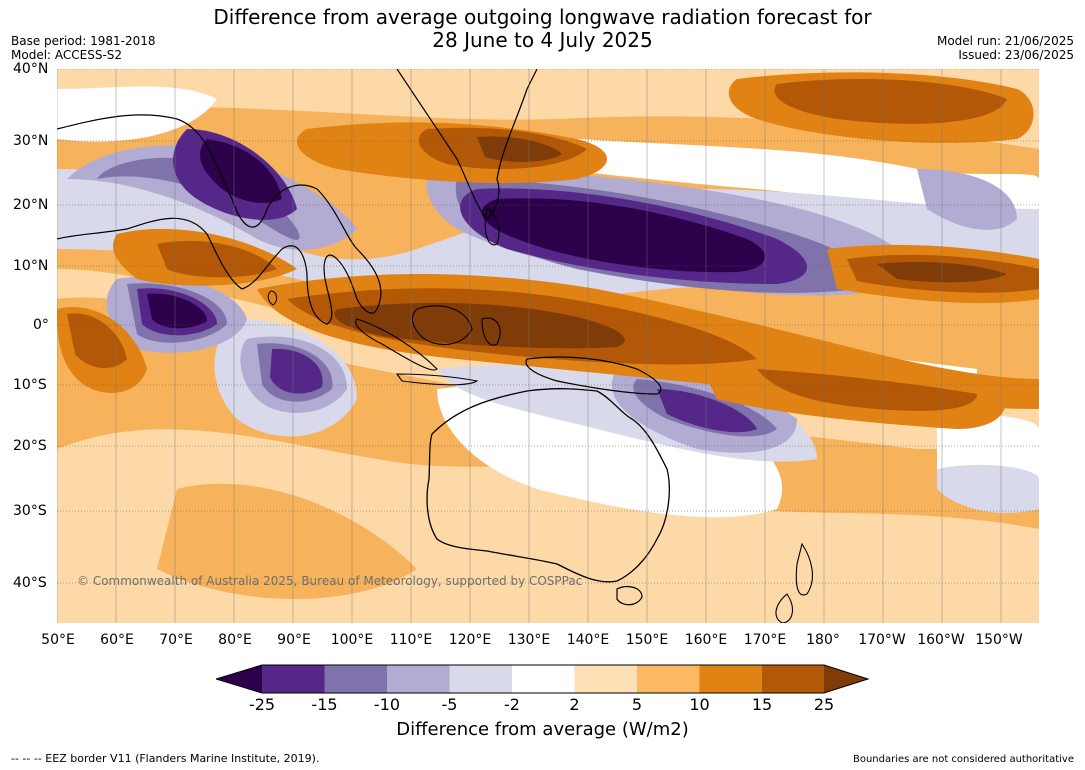 The height and width of the screenshot is (770, 1085). Describe the element at coordinates (758, 170) in the screenshot. I see `neutral-band-north` at that location.